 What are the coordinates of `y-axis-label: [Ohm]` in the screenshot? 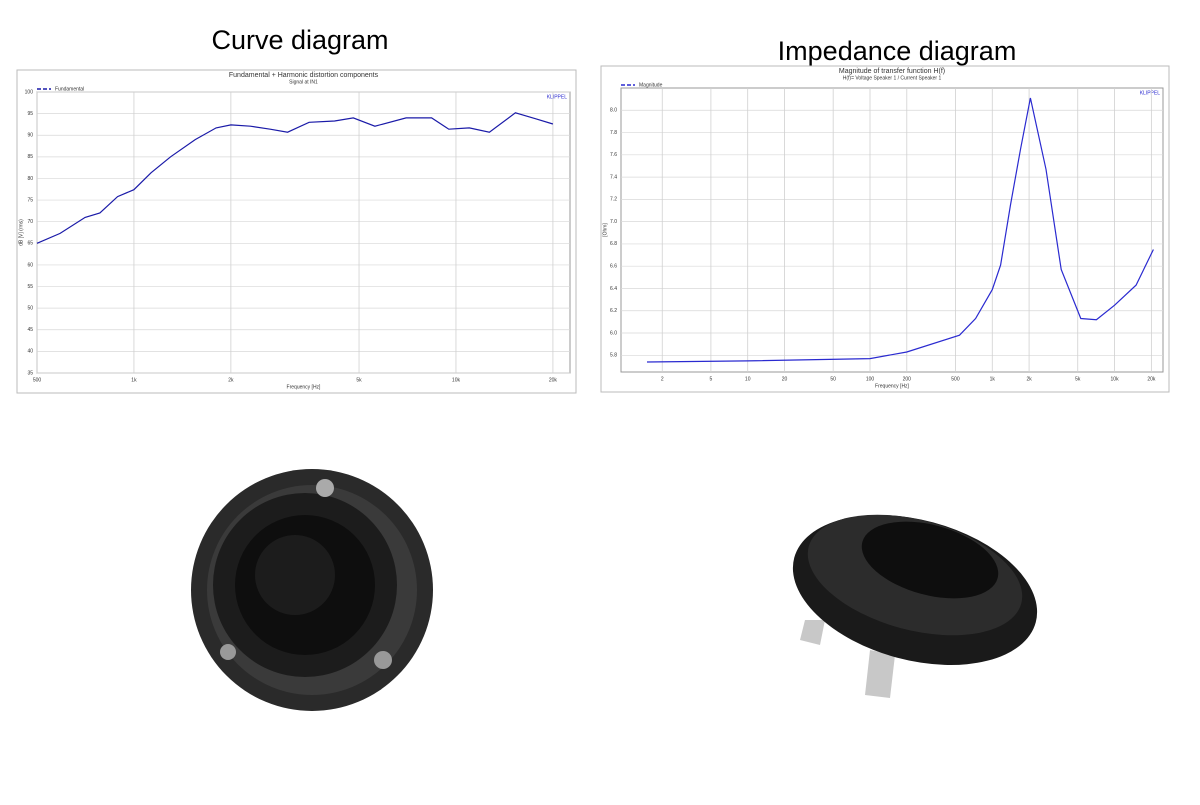 It's located at (605, 230).